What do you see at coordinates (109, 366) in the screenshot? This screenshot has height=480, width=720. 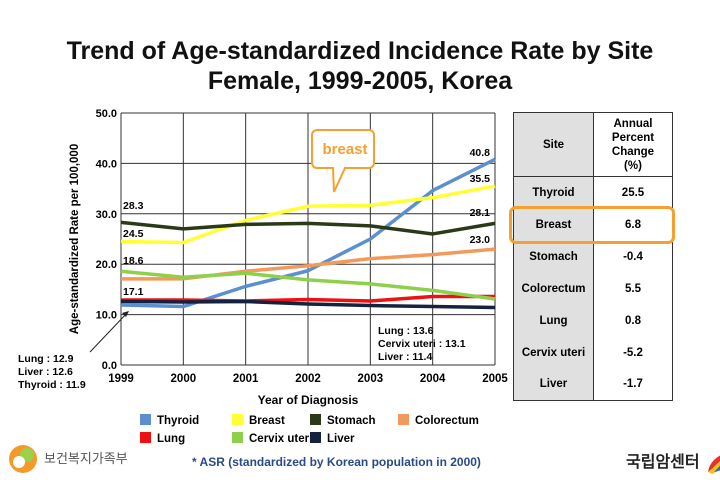 I see `y-tick-label: 0.0` at bounding box center [109, 366].